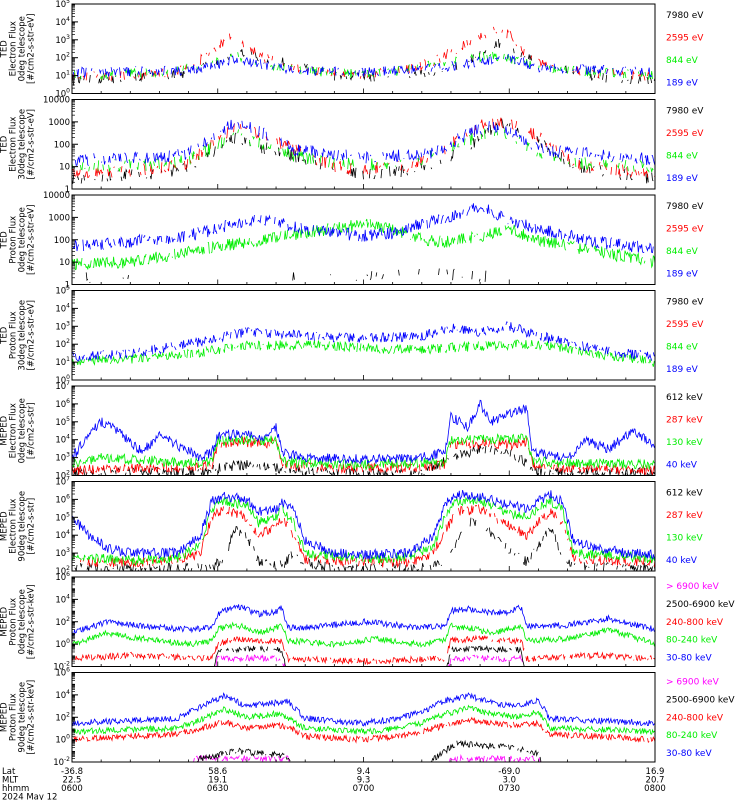 The image size is (750, 800). Describe the element at coordinates (67, 286) in the screenshot. I see `y-tick-label: 1` at that location.